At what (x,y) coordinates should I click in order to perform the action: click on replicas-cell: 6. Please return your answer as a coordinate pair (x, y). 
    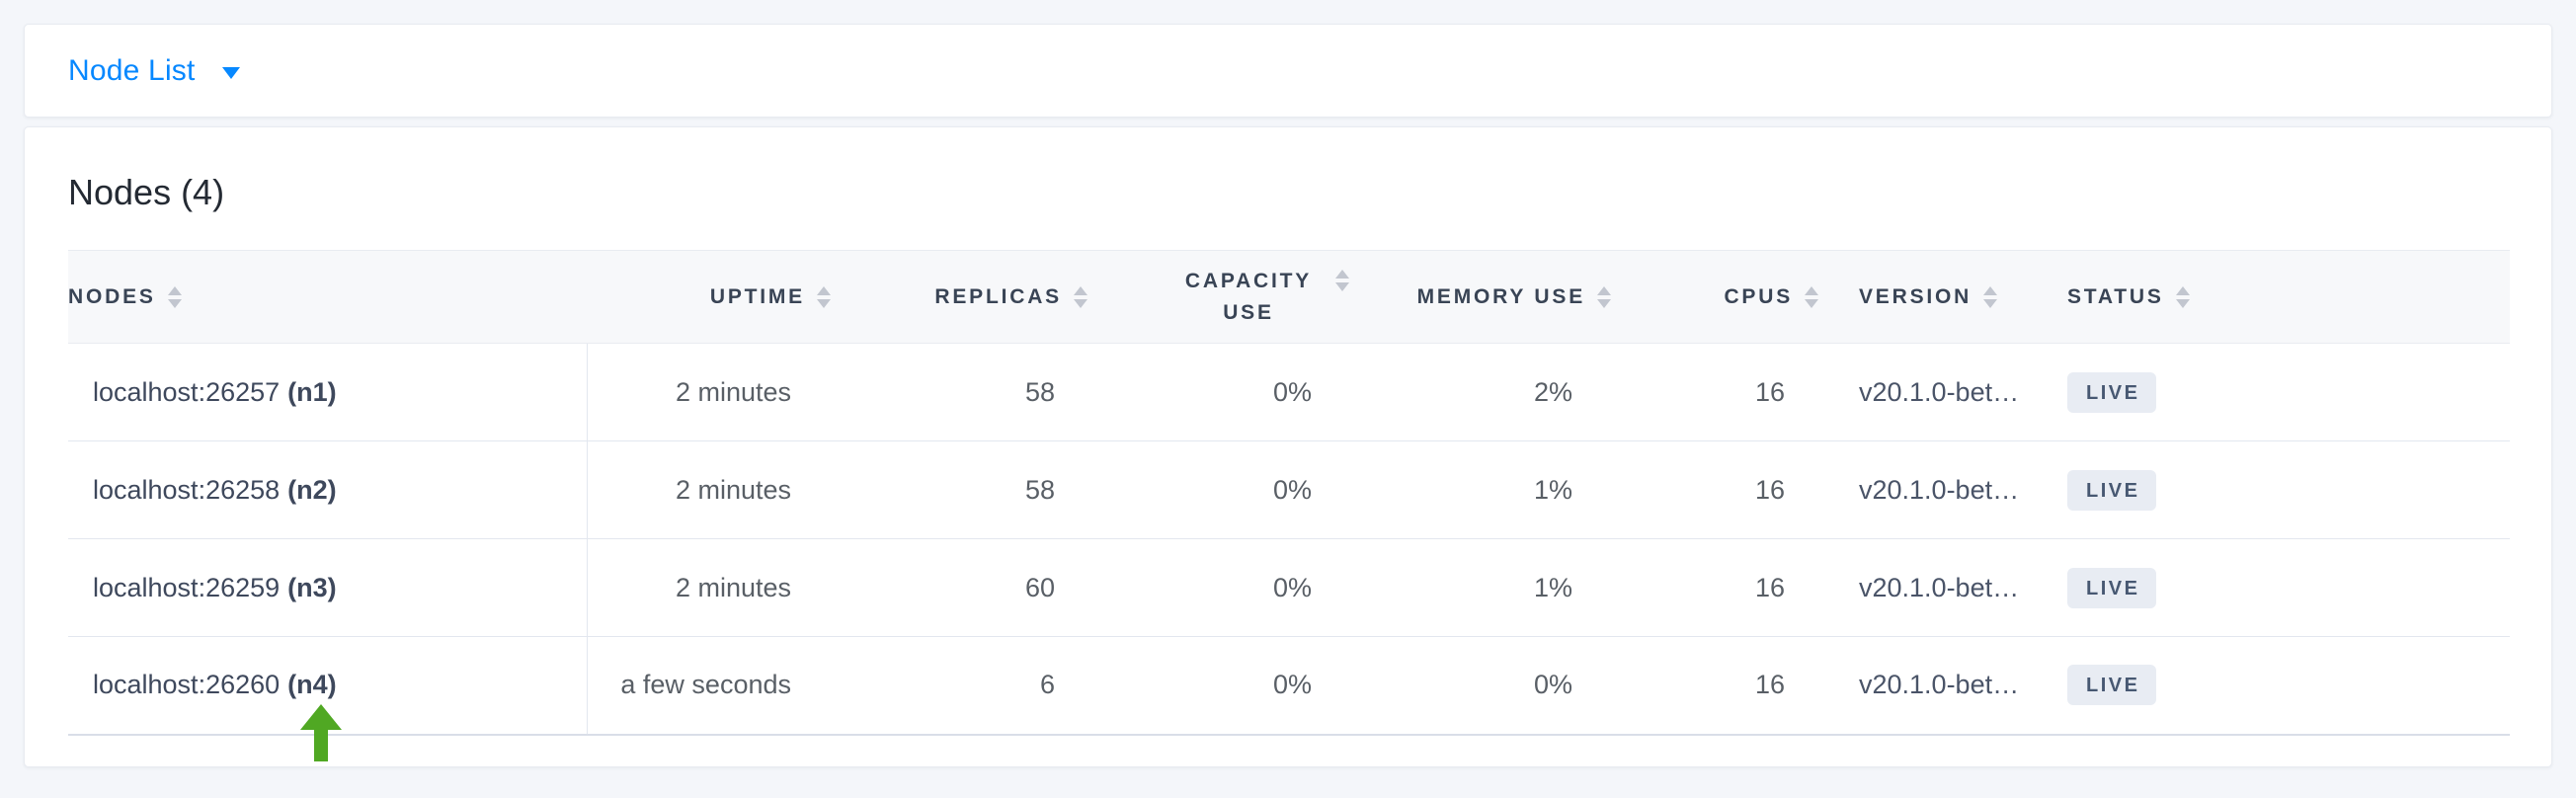
    Looking at the image, I should click on (959, 686).